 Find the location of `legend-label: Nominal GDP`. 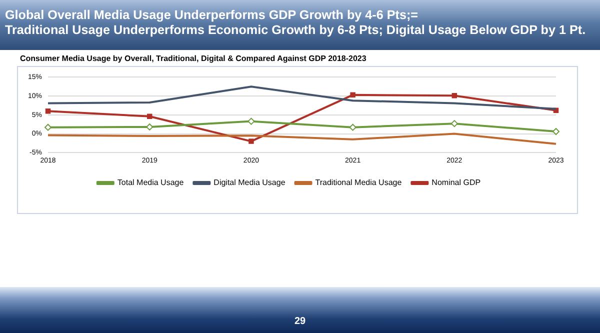

legend-label: Nominal GDP is located at coordinates (456, 183).